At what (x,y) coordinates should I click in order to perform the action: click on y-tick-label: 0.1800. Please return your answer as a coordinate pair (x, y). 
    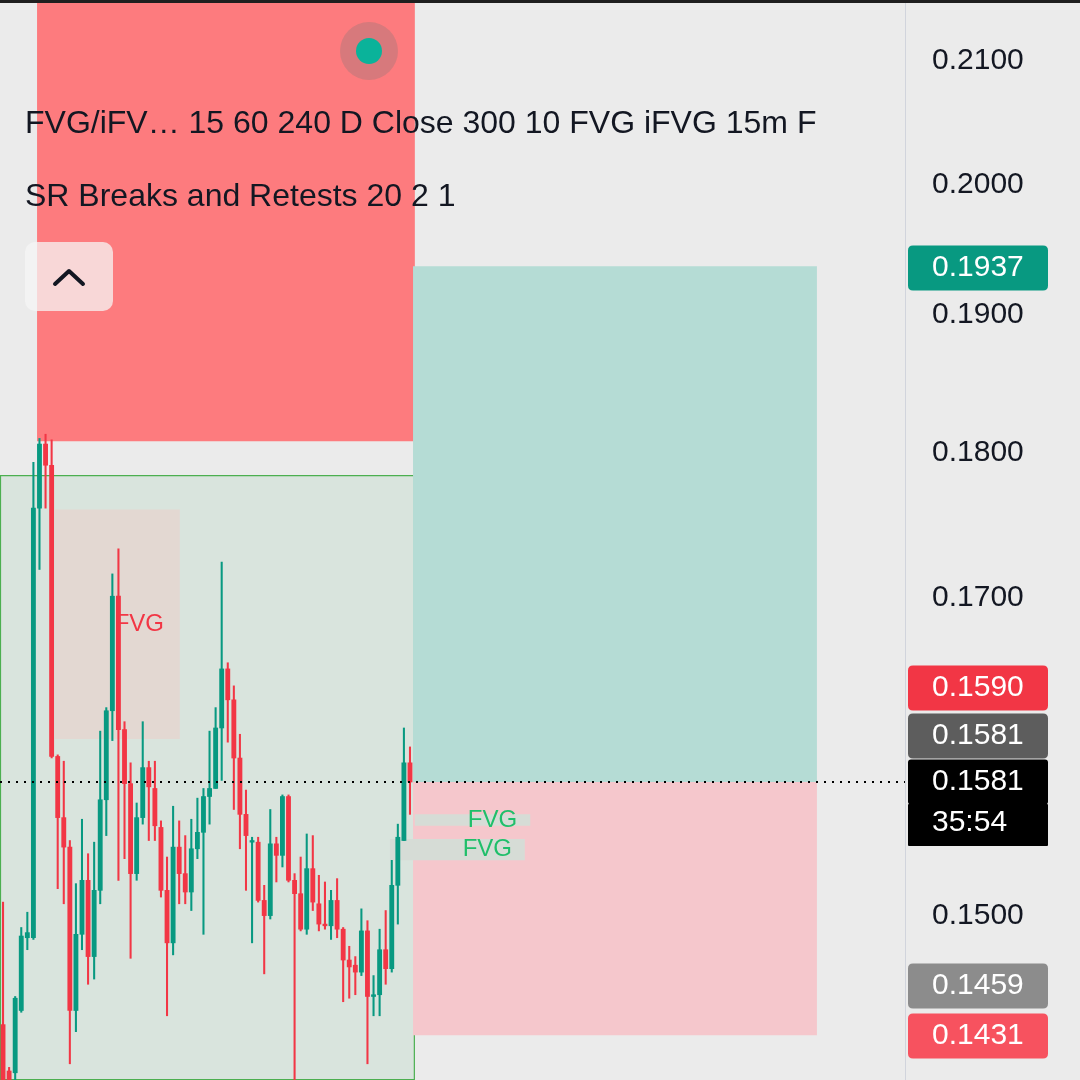
    Looking at the image, I should click on (978, 450).